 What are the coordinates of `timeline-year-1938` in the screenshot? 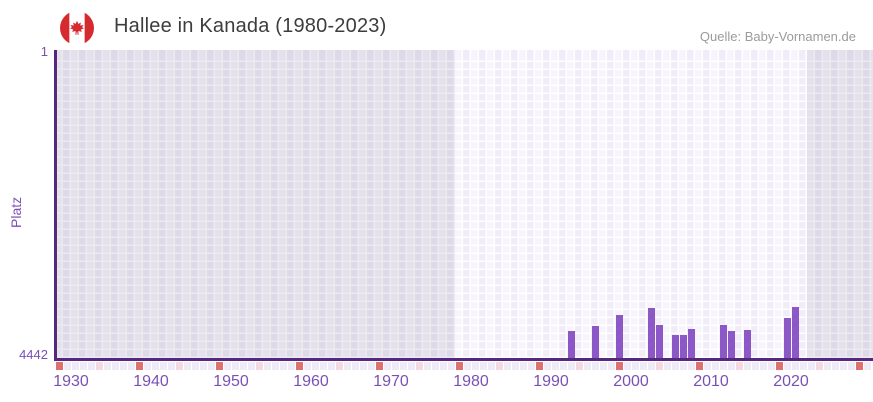 It's located at (123, 366).